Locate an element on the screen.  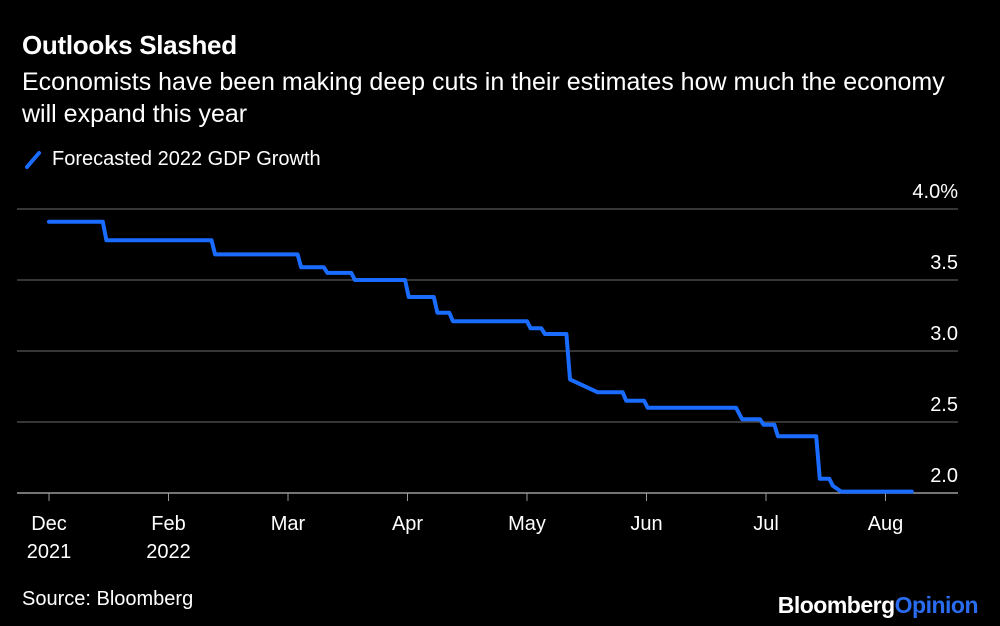
x-tick-label-2-0: Mar is located at coordinates (288, 524).